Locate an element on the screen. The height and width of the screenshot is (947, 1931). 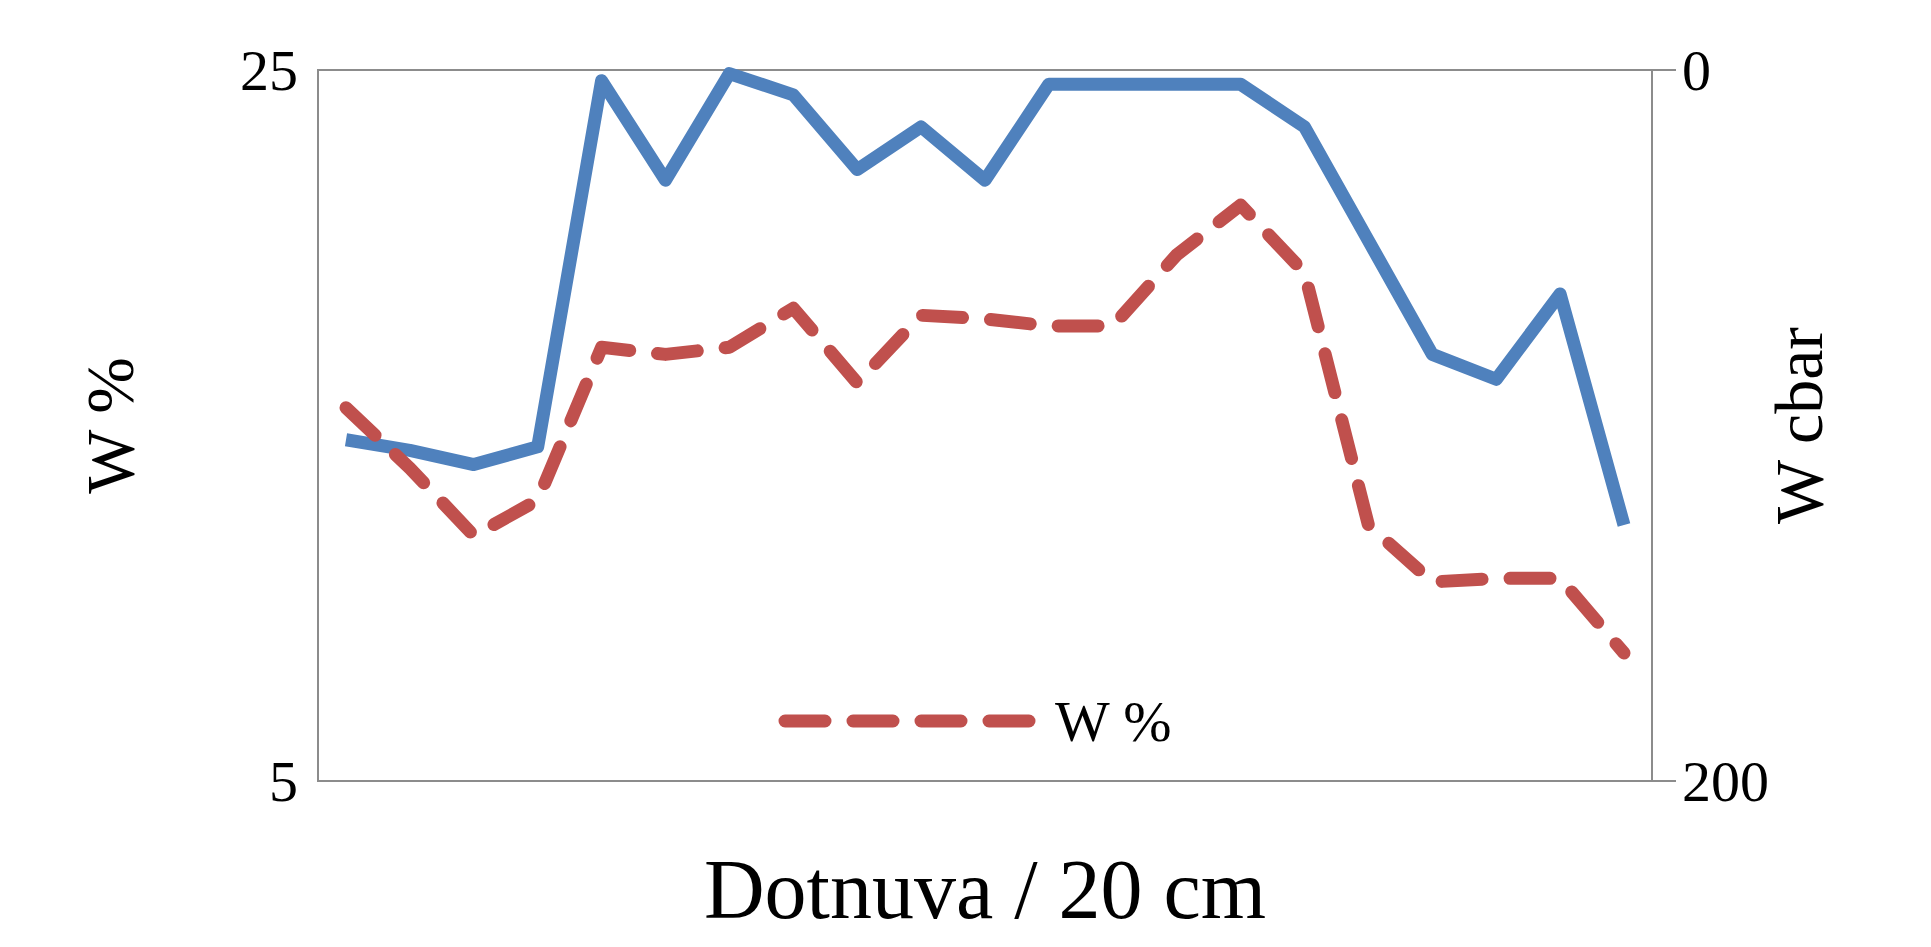
y2-axis-title: W cbar is located at coordinates (1799, 425).